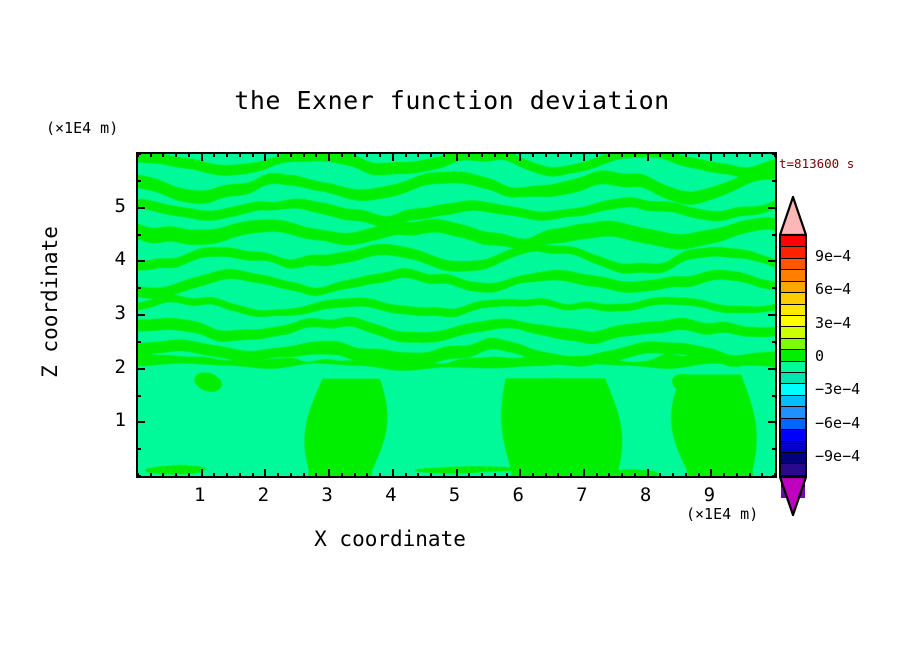 This screenshot has height=654, width=904. I want to click on colorbar-bands, so click(793, 366).